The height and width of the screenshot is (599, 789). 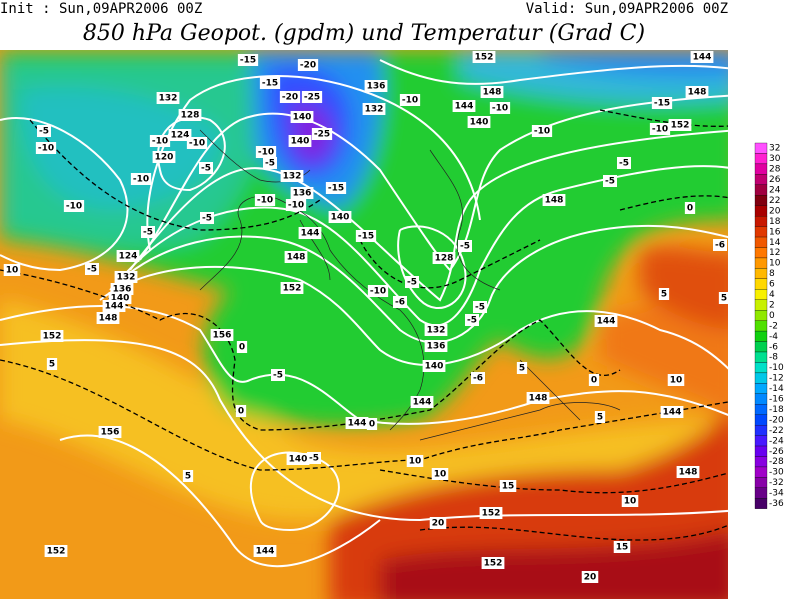 I want to click on contour-label: 128, so click(x=444, y=259).